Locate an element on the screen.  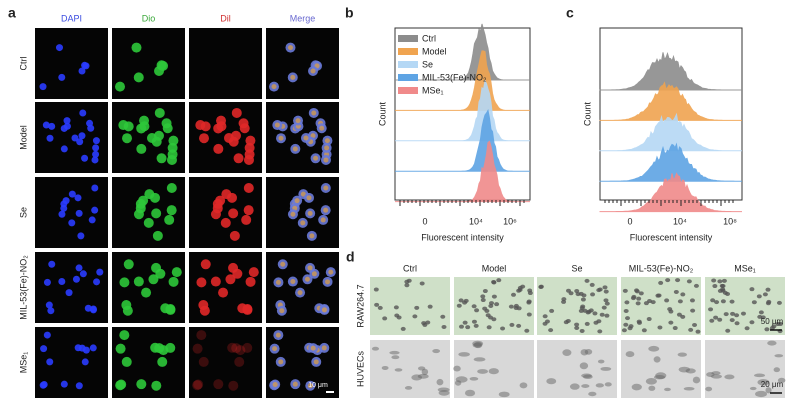
row-label: Ctrl is located at coordinates (23, 64).